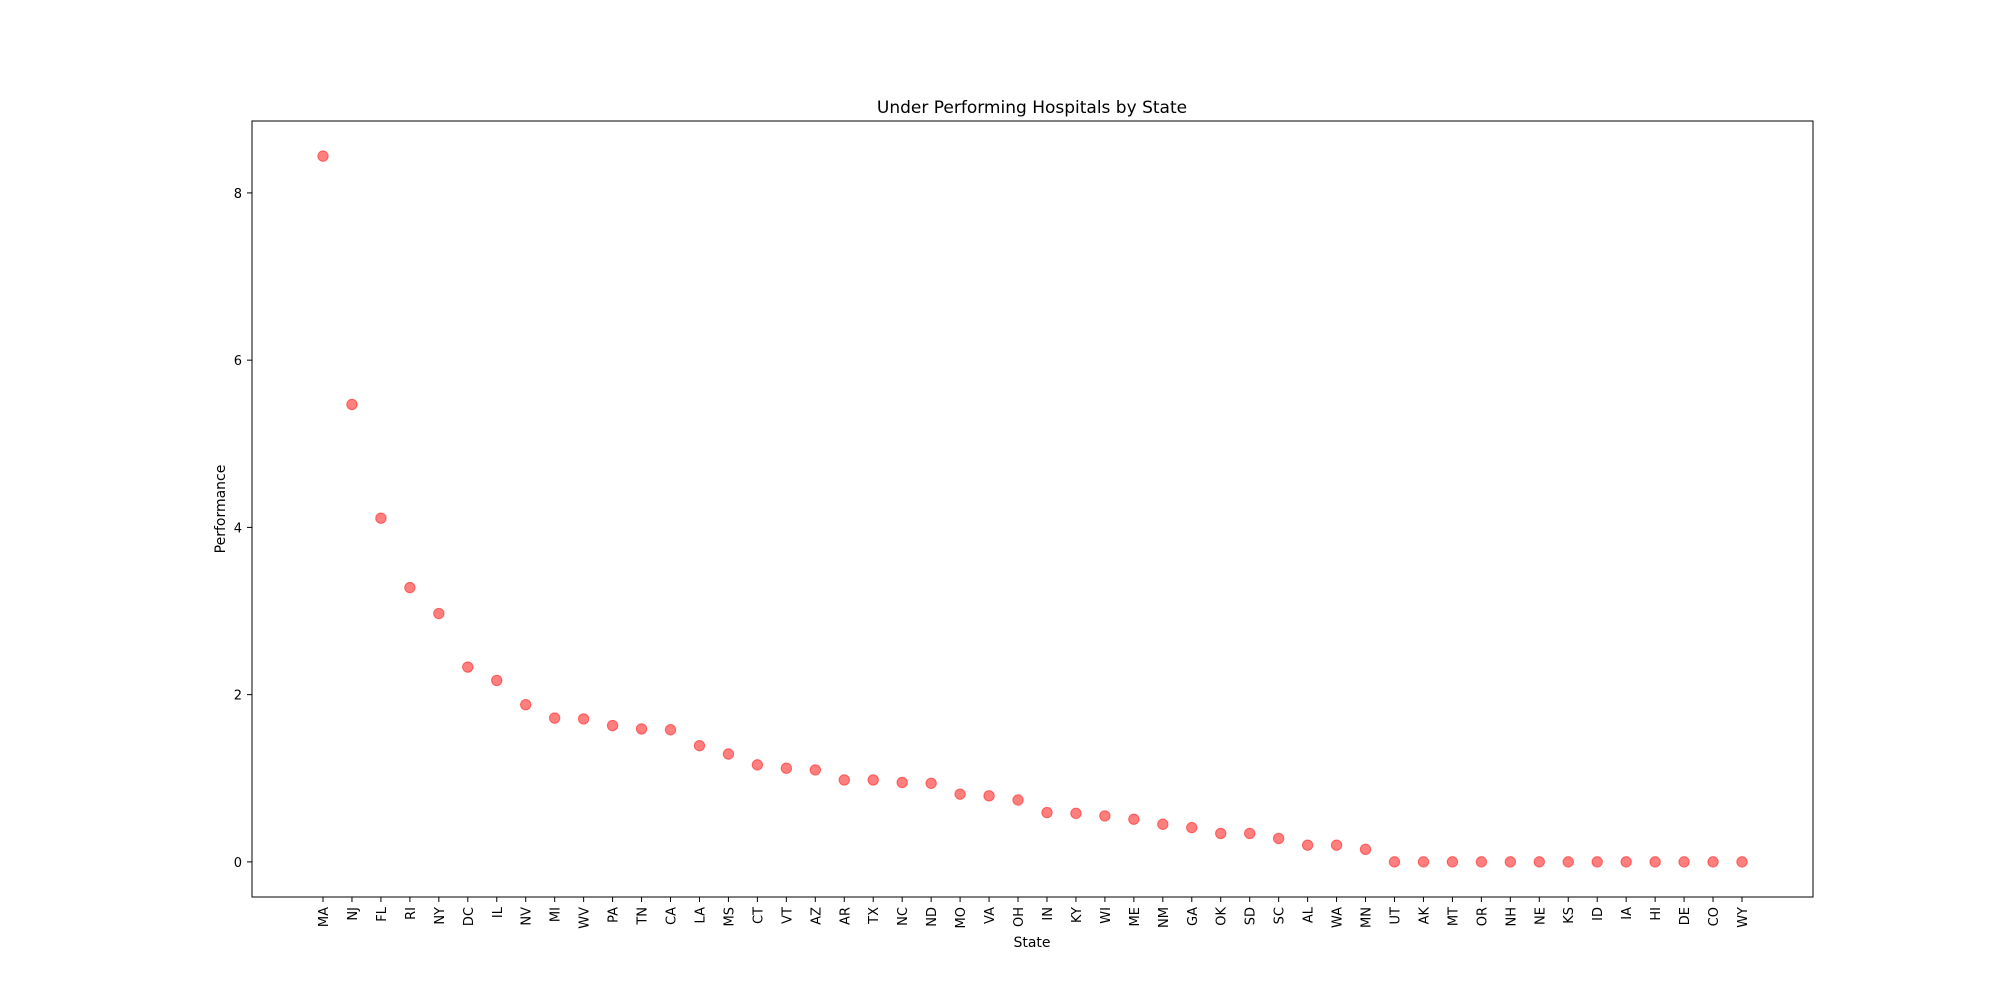 Image resolution: width=2000 pixels, height=1004 pixels. I want to click on x-tick-label-ks: KS, so click(1569, 915).